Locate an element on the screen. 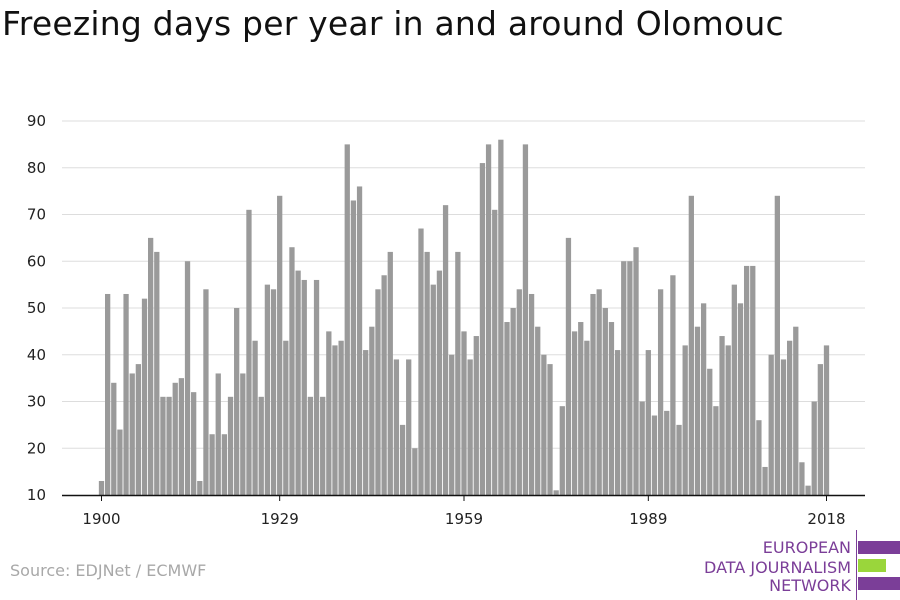  bar-1986 is located at coordinates (630, 378).